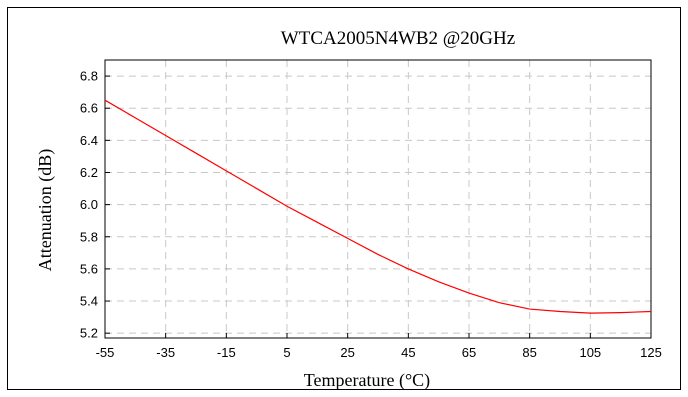  I want to click on x-axis-label: Temperature (°C), so click(367, 380).